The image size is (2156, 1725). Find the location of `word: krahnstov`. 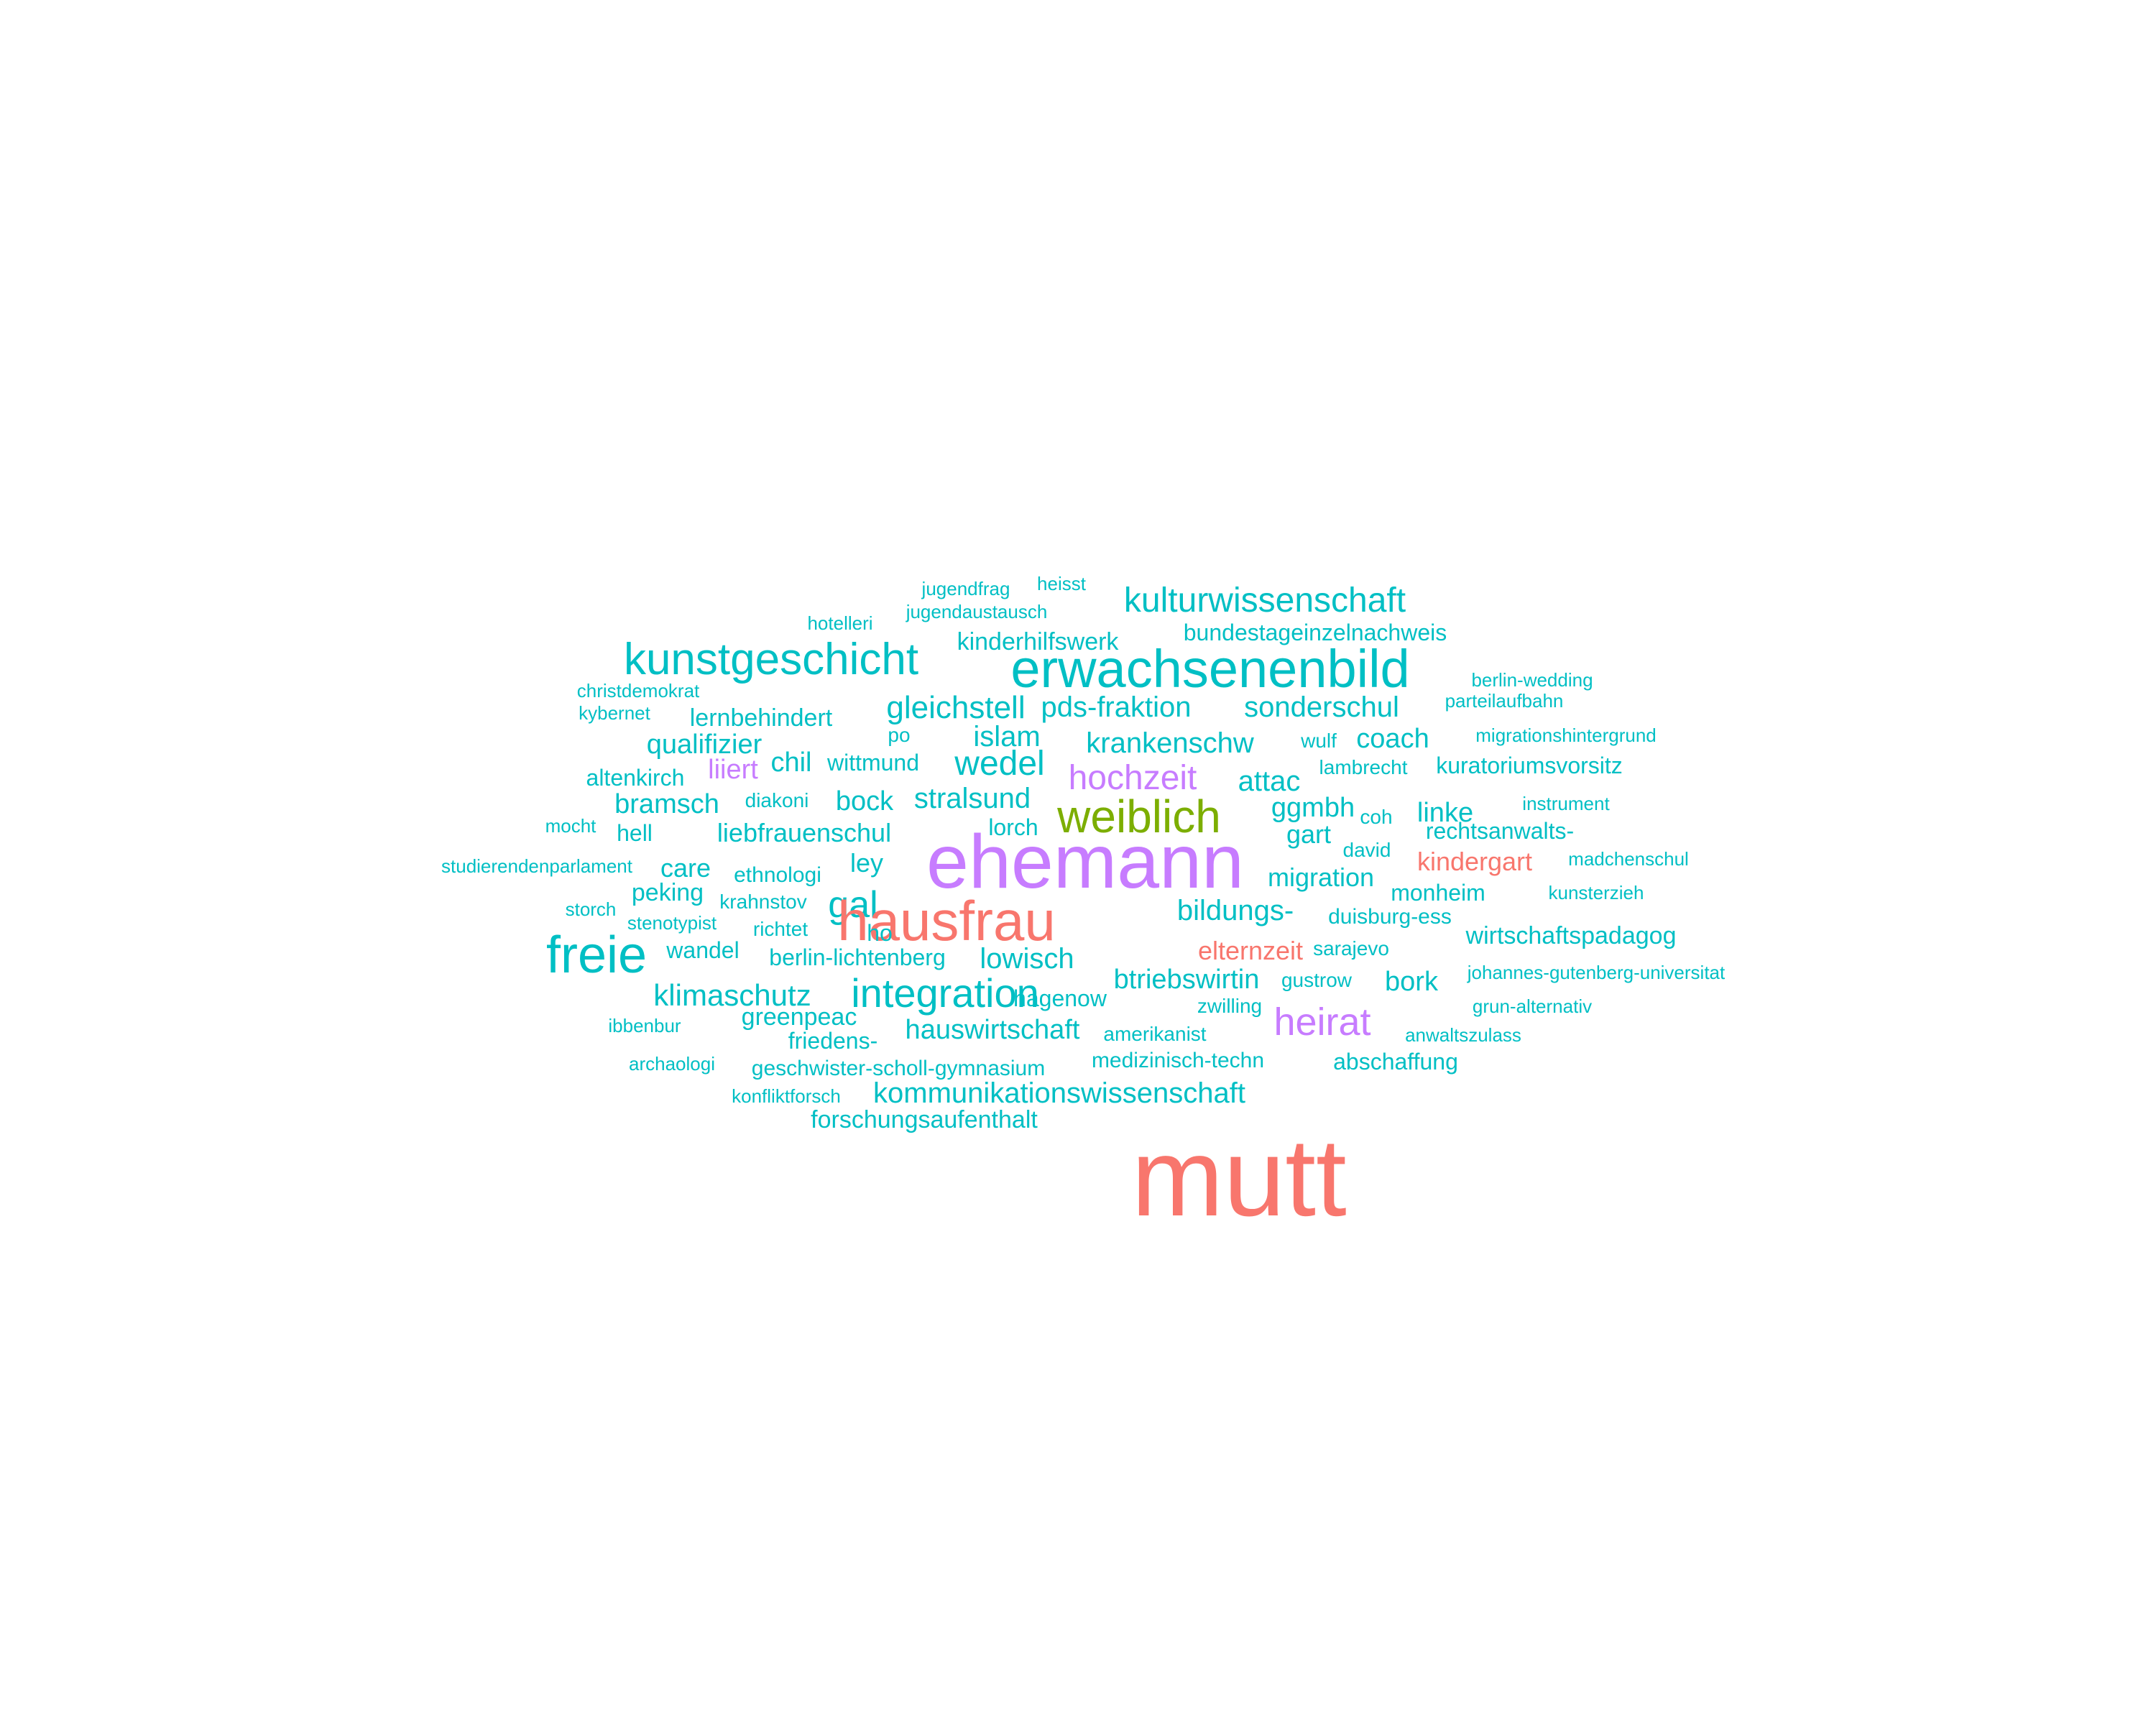

word: krahnstov is located at coordinates (763, 902).